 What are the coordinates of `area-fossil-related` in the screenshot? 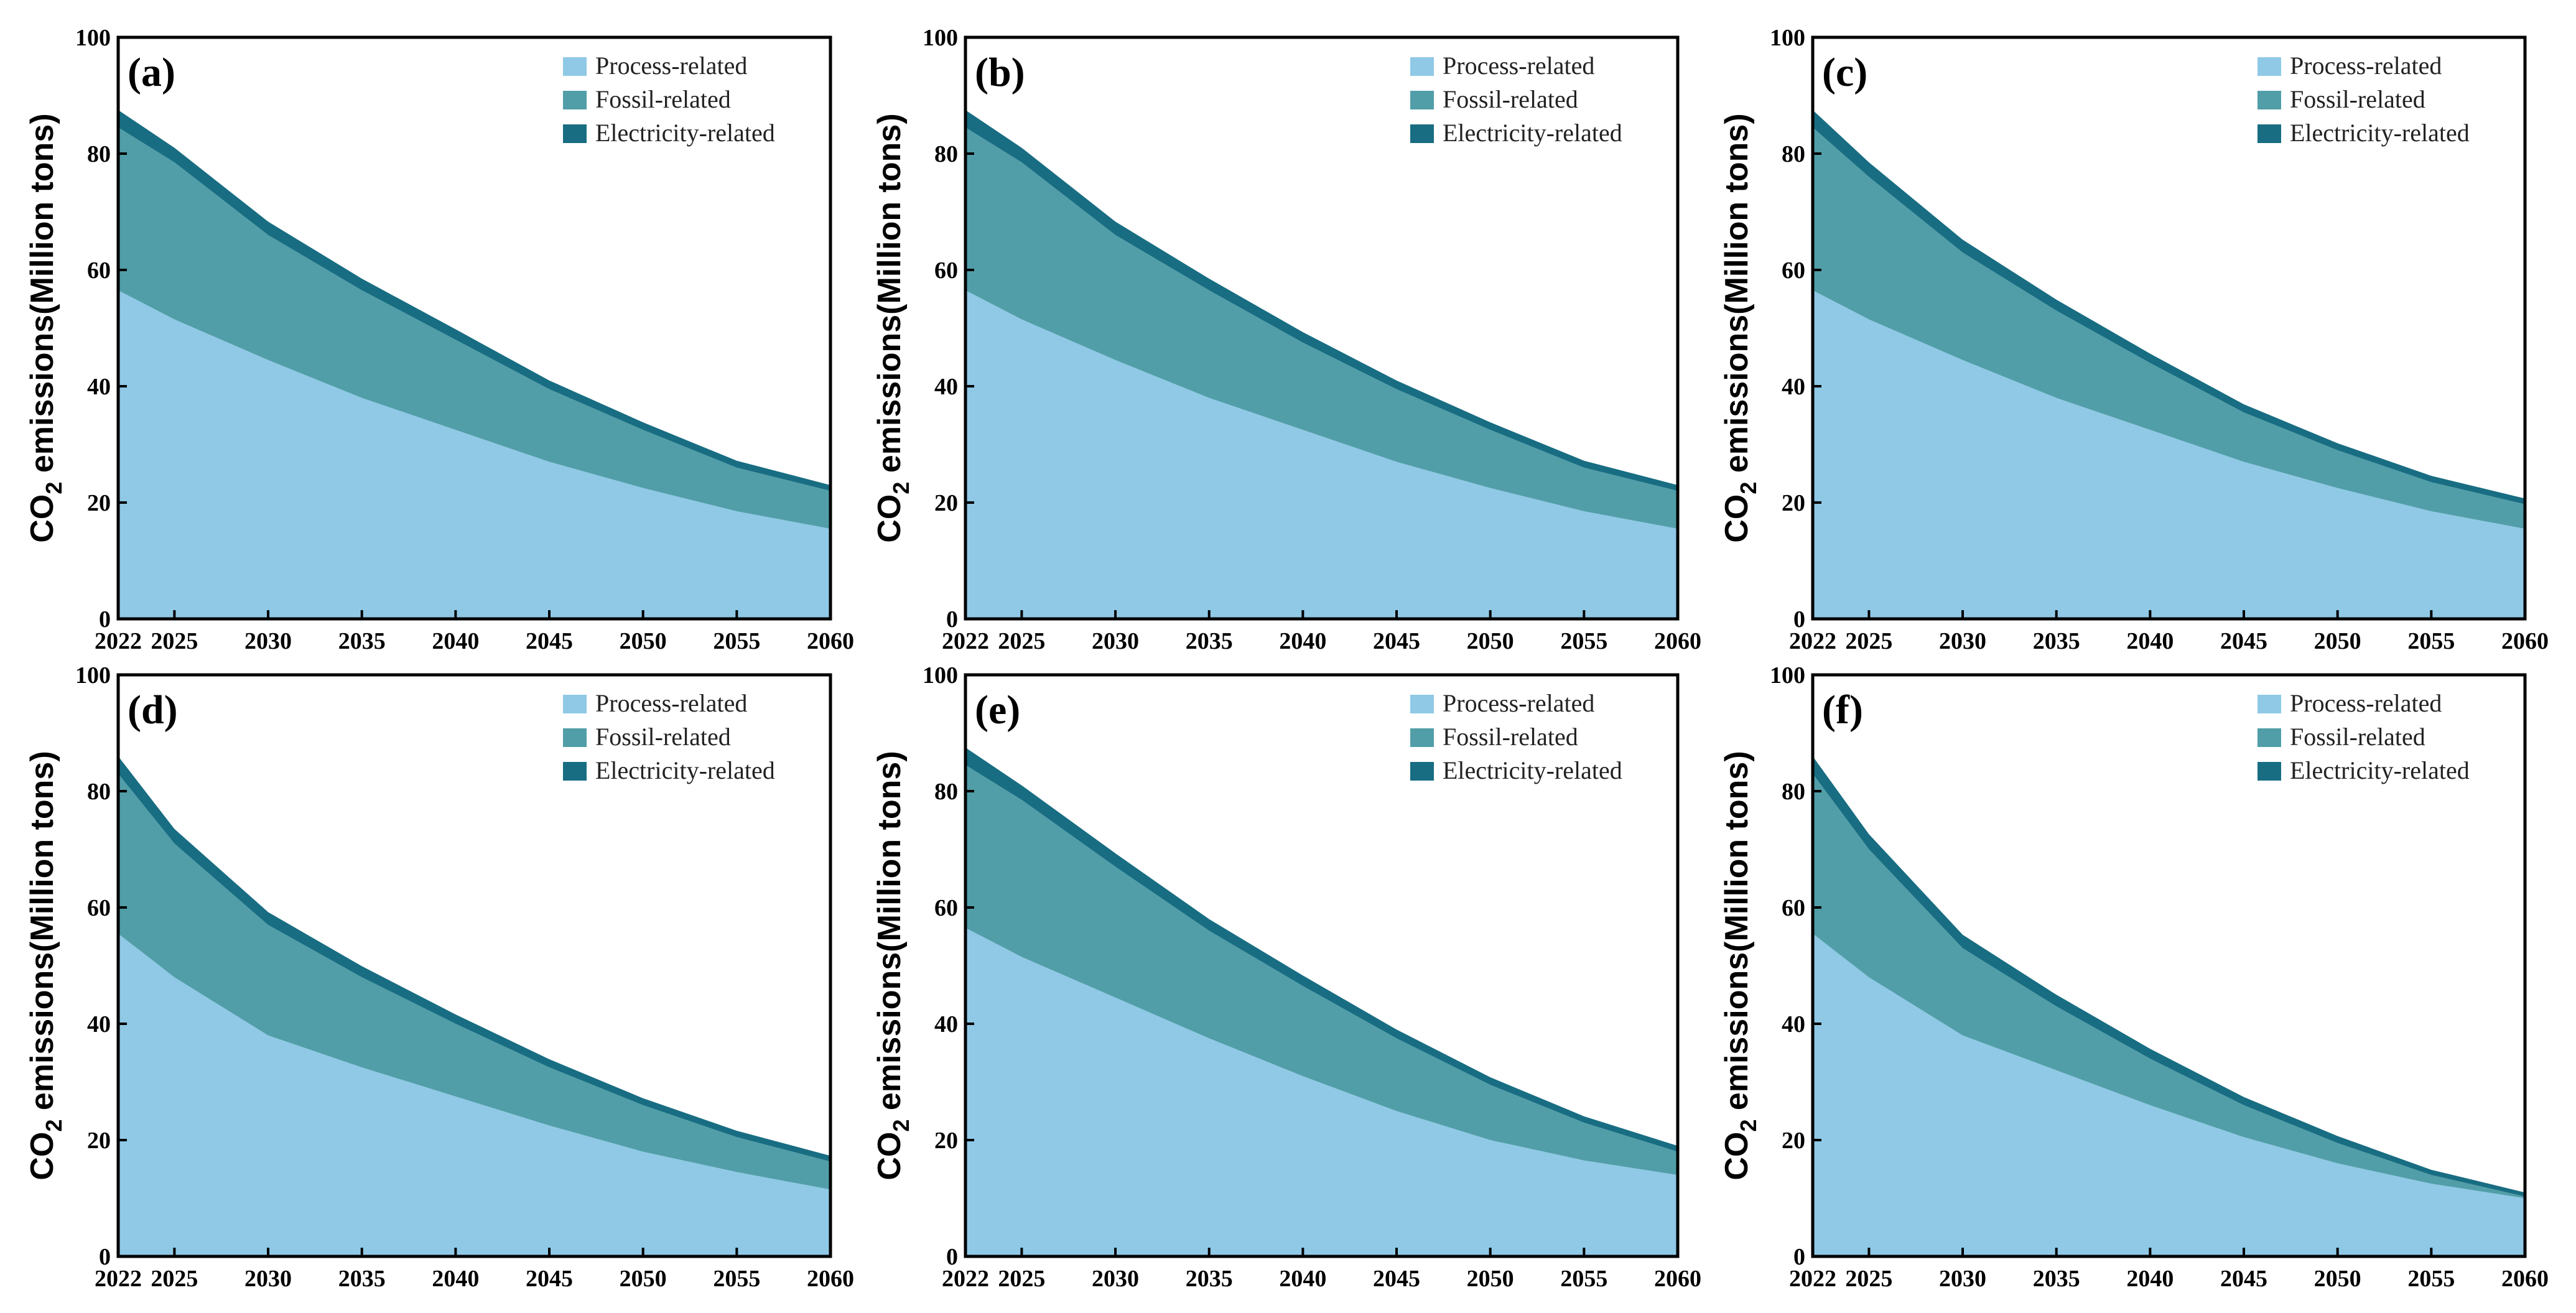 It's located at (1321, 970).